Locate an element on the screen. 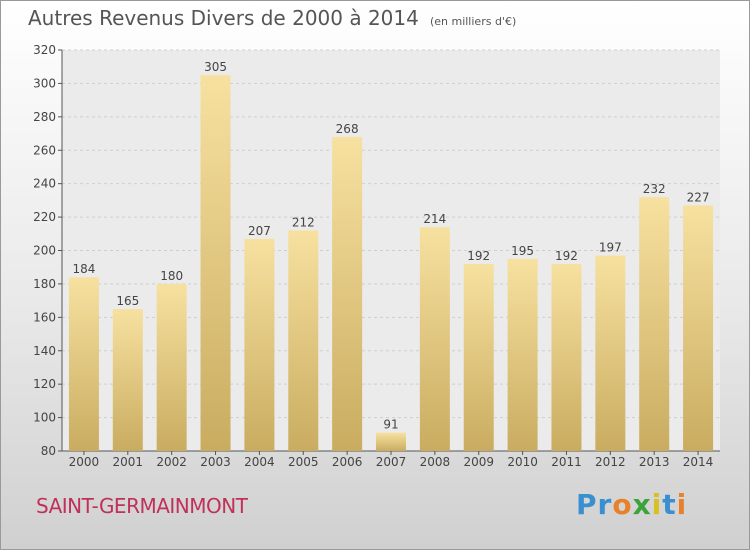  y-tick-label: 260 is located at coordinates (44, 150).